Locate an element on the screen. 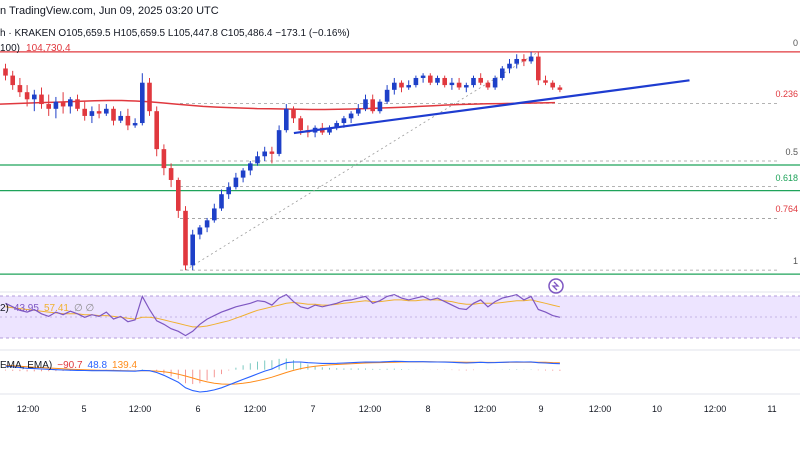 The width and height of the screenshot is (800, 449). fib-label-3: 0.618 is located at coordinates (786, 177).